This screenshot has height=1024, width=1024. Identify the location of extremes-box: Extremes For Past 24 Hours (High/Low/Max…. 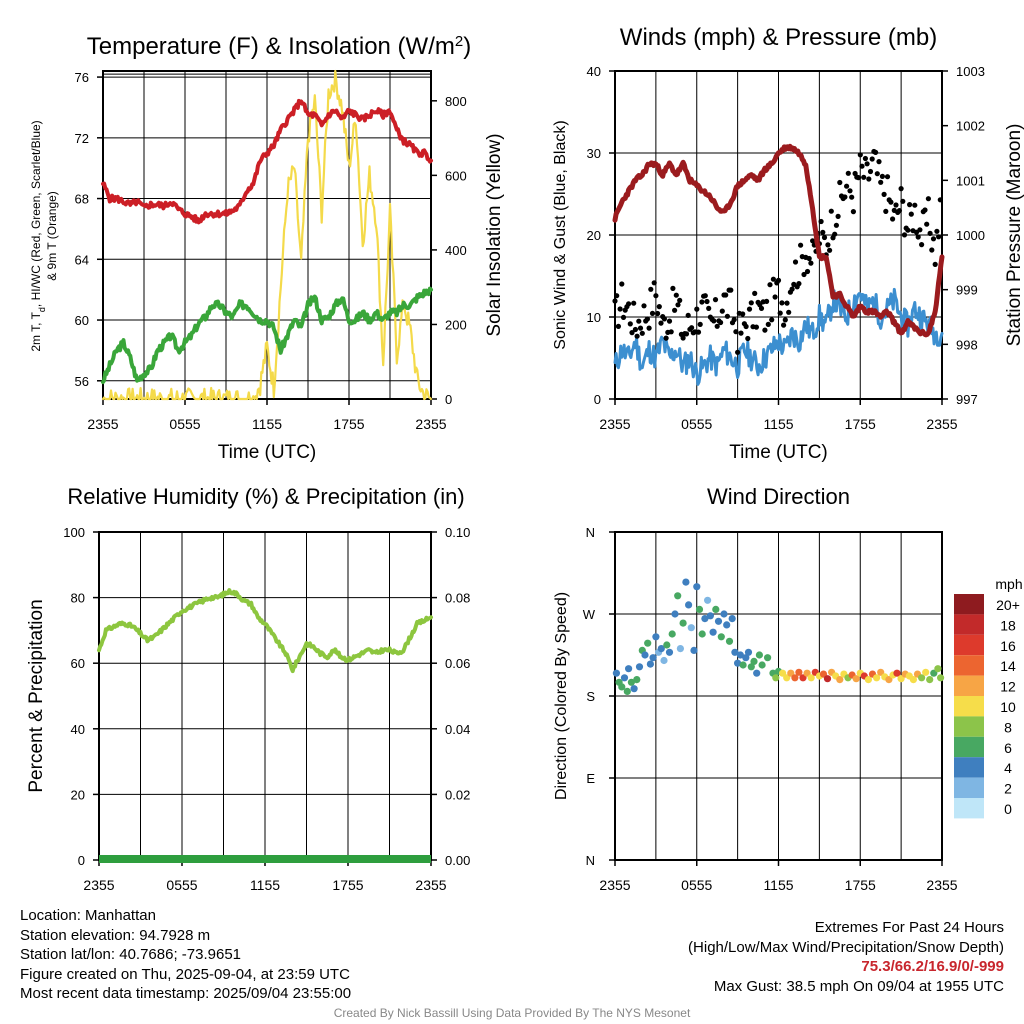
(846, 957).